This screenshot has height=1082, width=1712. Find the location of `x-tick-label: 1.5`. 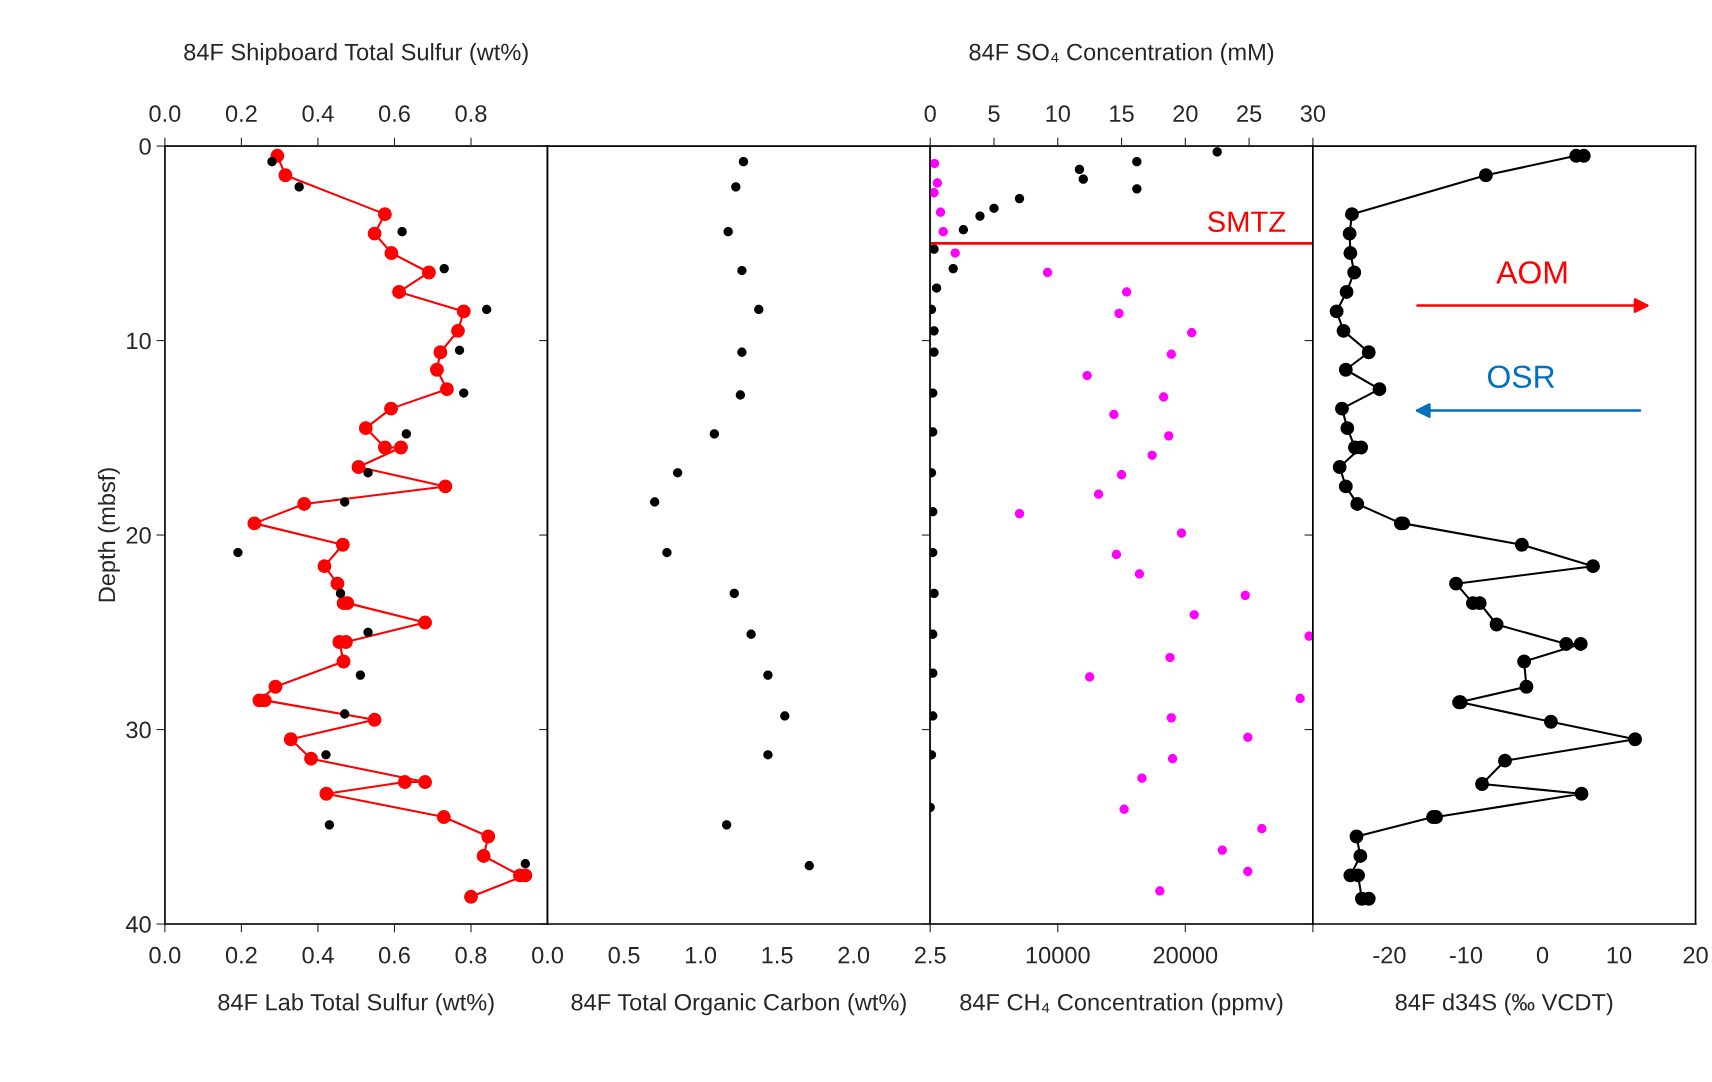

x-tick-label: 1.5 is located at coordinates (777, 955).